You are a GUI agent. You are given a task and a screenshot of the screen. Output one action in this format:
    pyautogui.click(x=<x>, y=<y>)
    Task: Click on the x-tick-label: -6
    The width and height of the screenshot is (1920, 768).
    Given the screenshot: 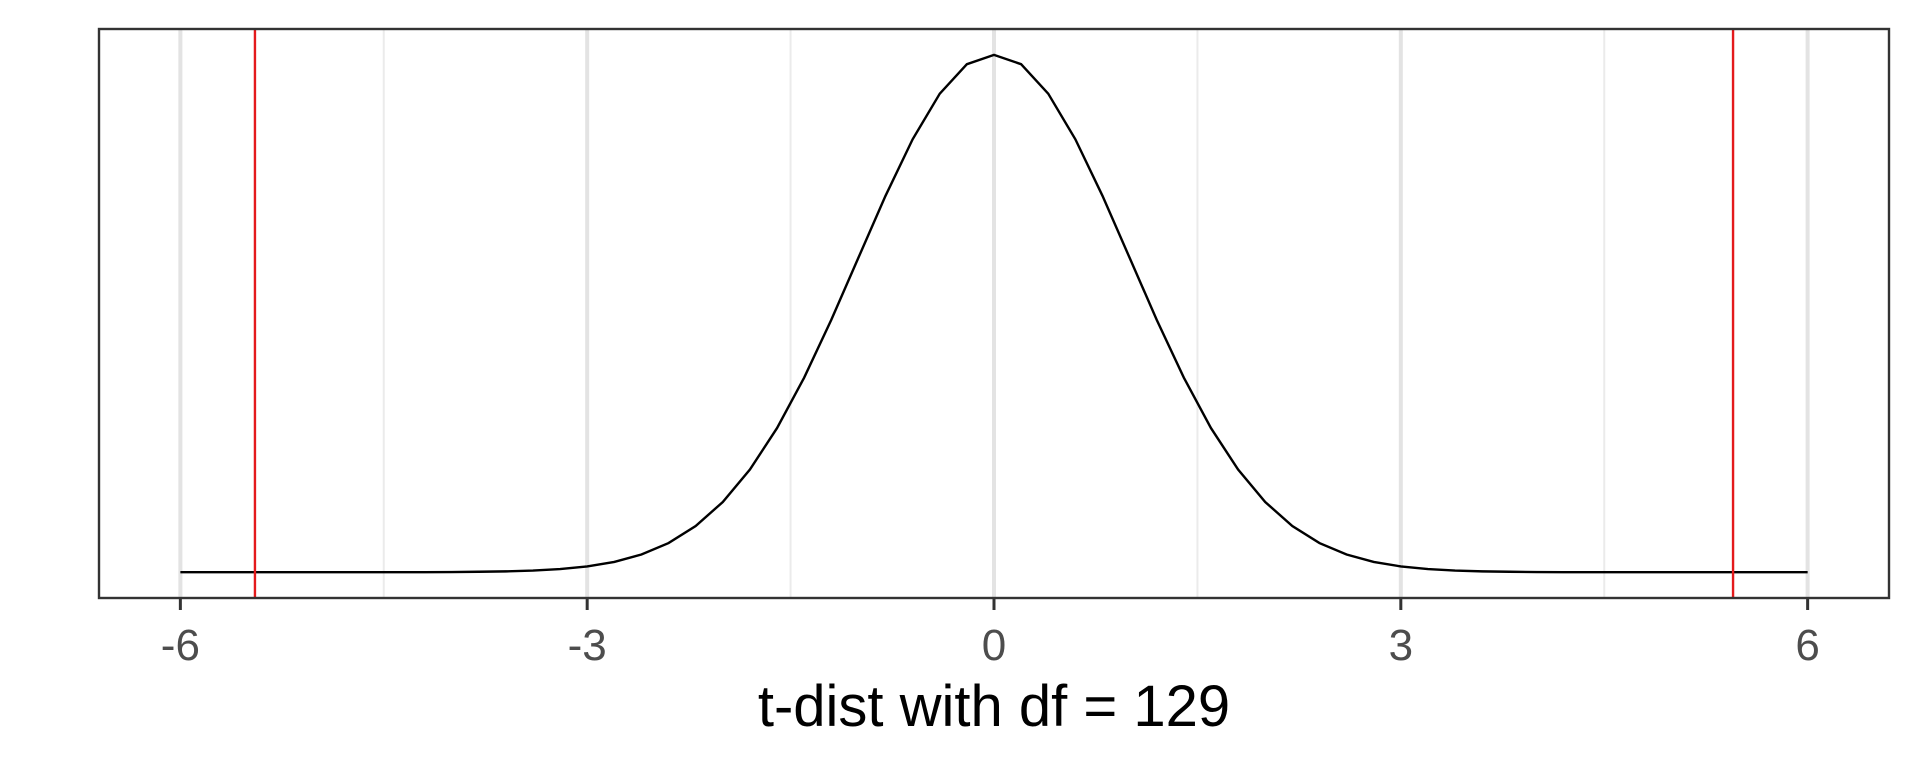 What is the action you would take?
    pyautogui.click(x=180, y=645)
    